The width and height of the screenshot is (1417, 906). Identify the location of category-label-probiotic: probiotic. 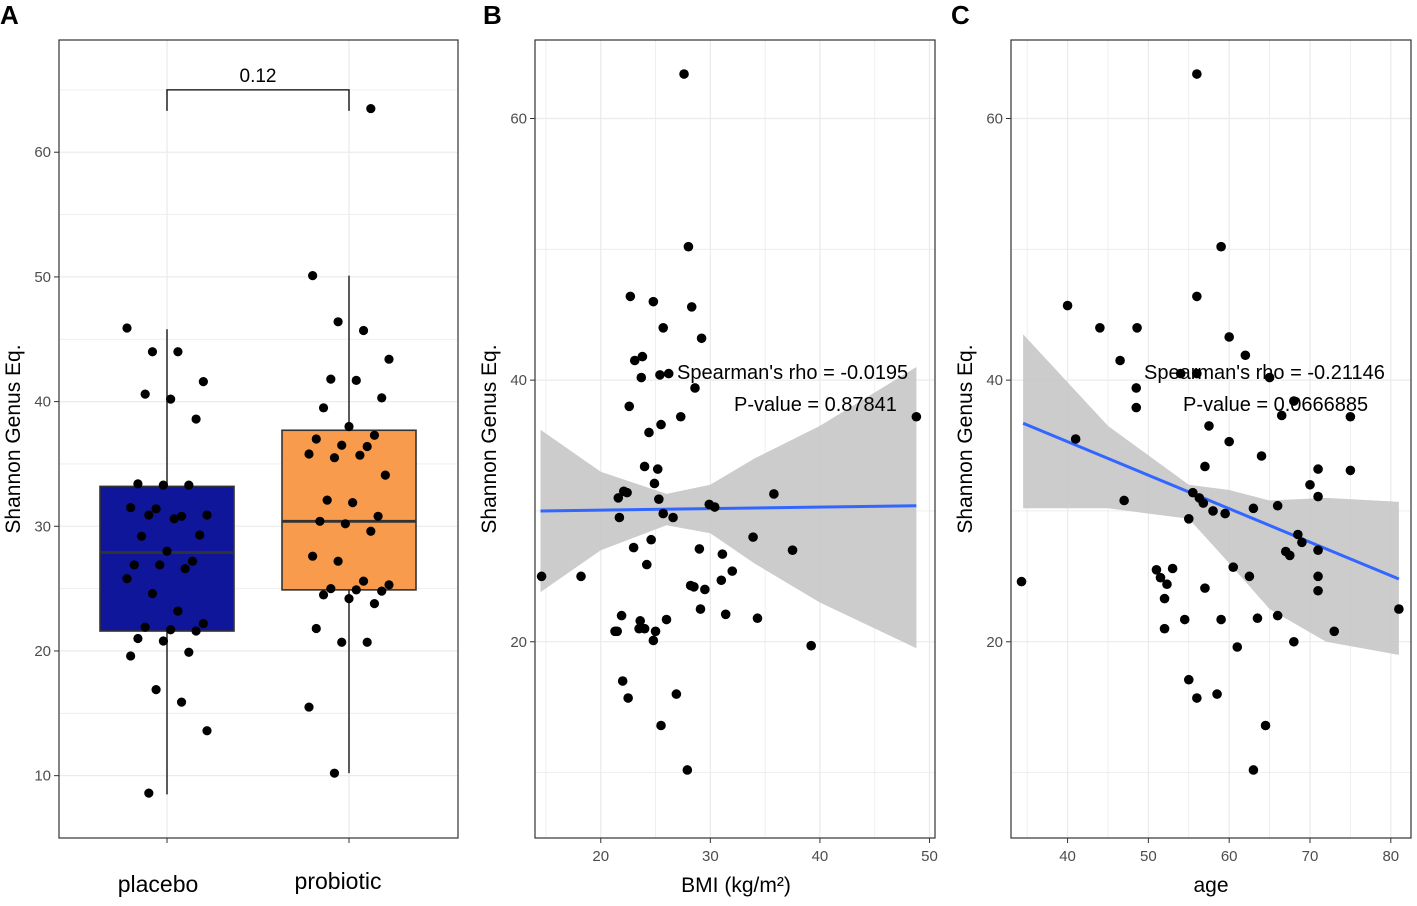
(338, 881).